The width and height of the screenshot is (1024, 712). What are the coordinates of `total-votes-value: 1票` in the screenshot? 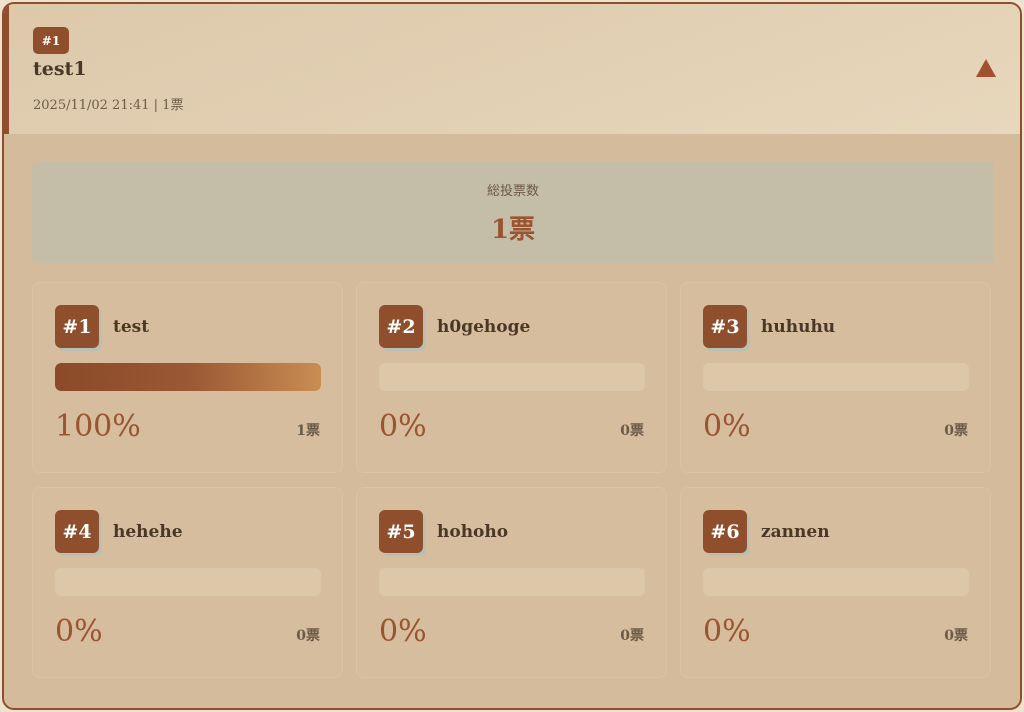 It's located at (513, 230).